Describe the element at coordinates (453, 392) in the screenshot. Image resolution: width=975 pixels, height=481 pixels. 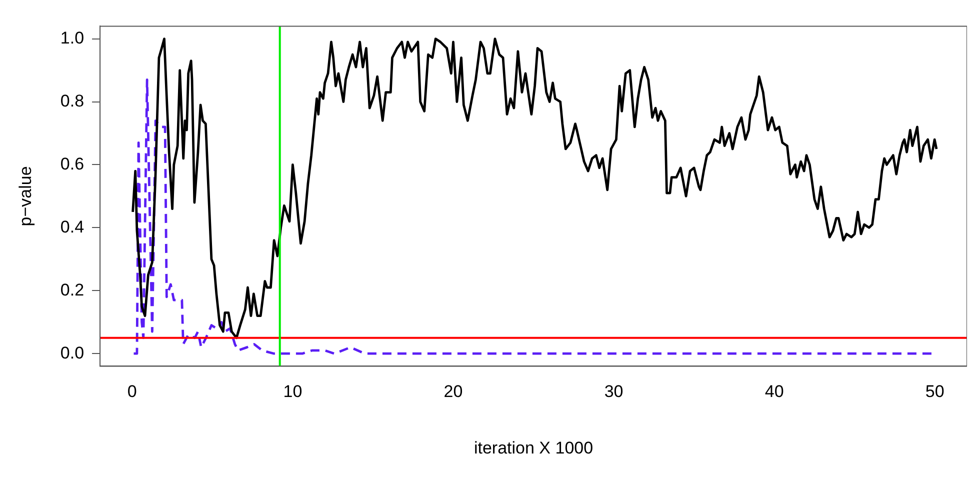
I see `x-tick-label: 20` at that location.